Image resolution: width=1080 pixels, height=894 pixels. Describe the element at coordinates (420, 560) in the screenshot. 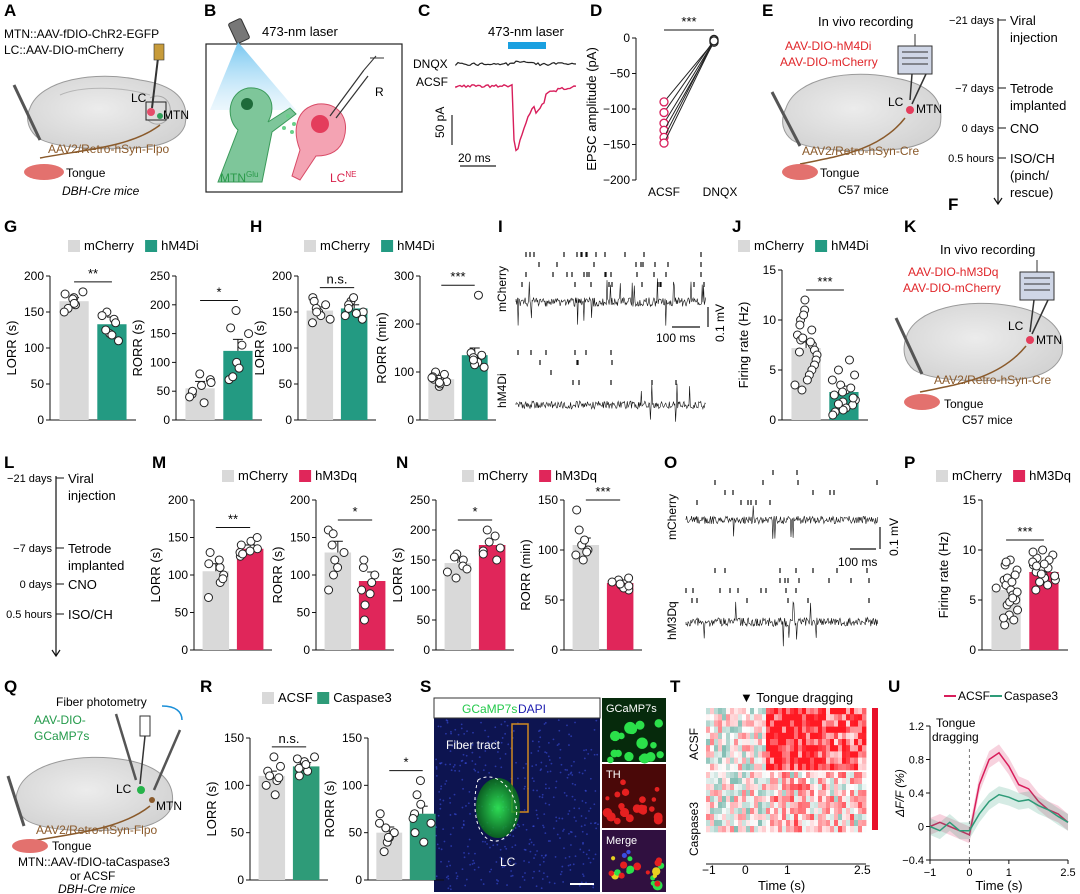

I see `y-tick-label: 150` at that location.